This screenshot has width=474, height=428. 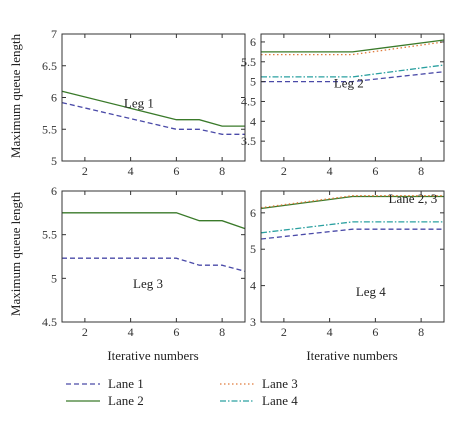 What do you see at coordinates (352, 97) in the screenshot?
I see `panel-2-frame` at bounding box center [352, 97].